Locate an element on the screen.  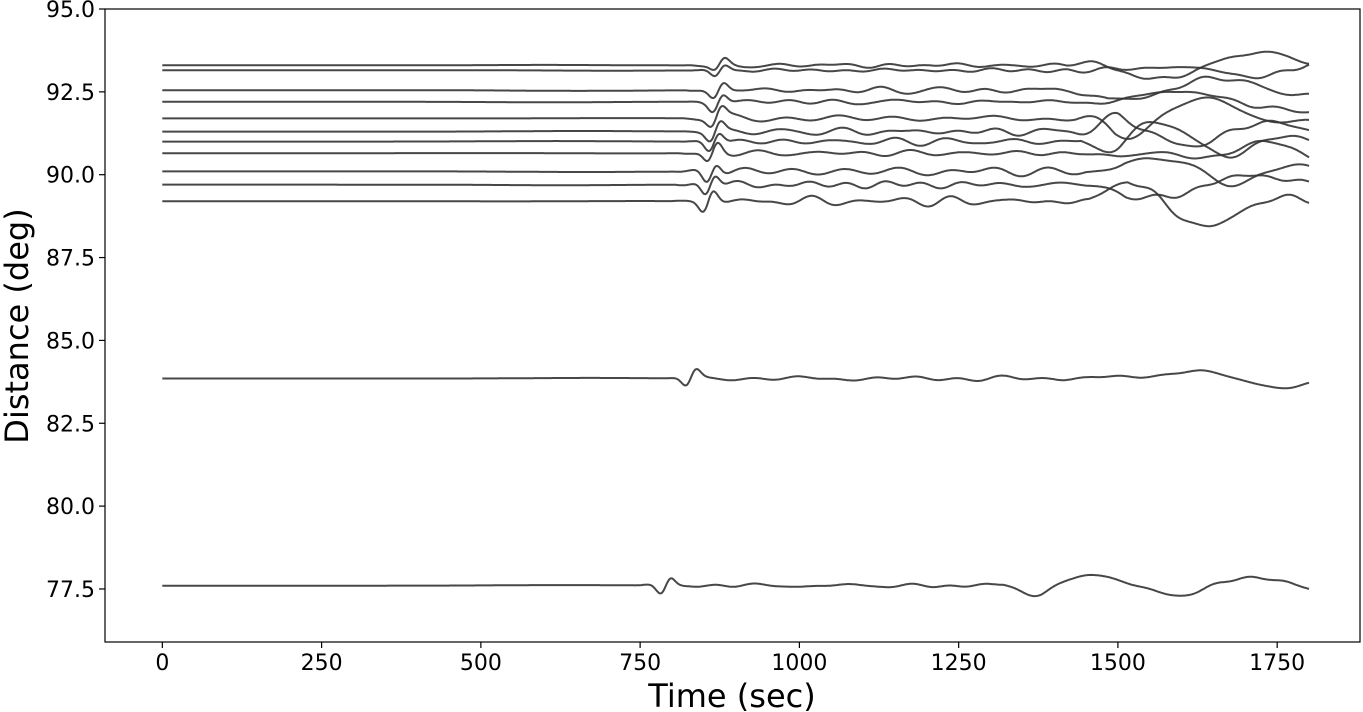
y-tick-label: 77.5 is located at coordinates (70, 590).